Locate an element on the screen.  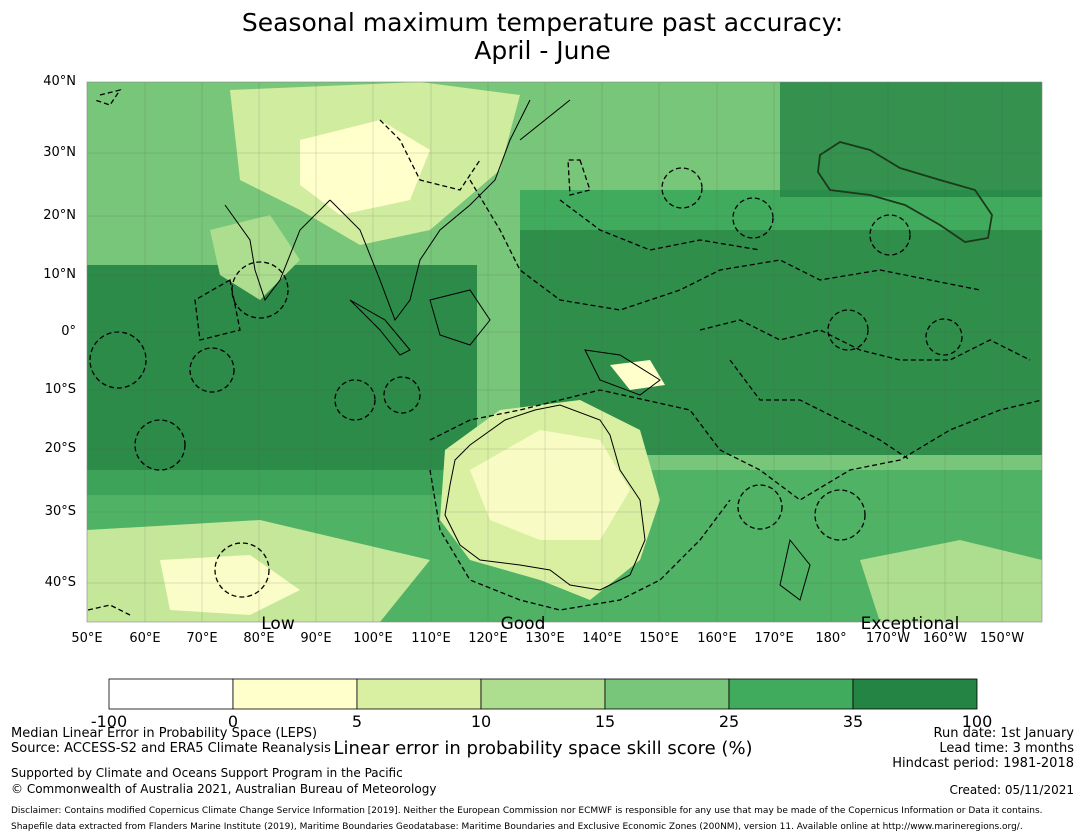
colorbar-tick: 25 is located at coordinates (729, 721).